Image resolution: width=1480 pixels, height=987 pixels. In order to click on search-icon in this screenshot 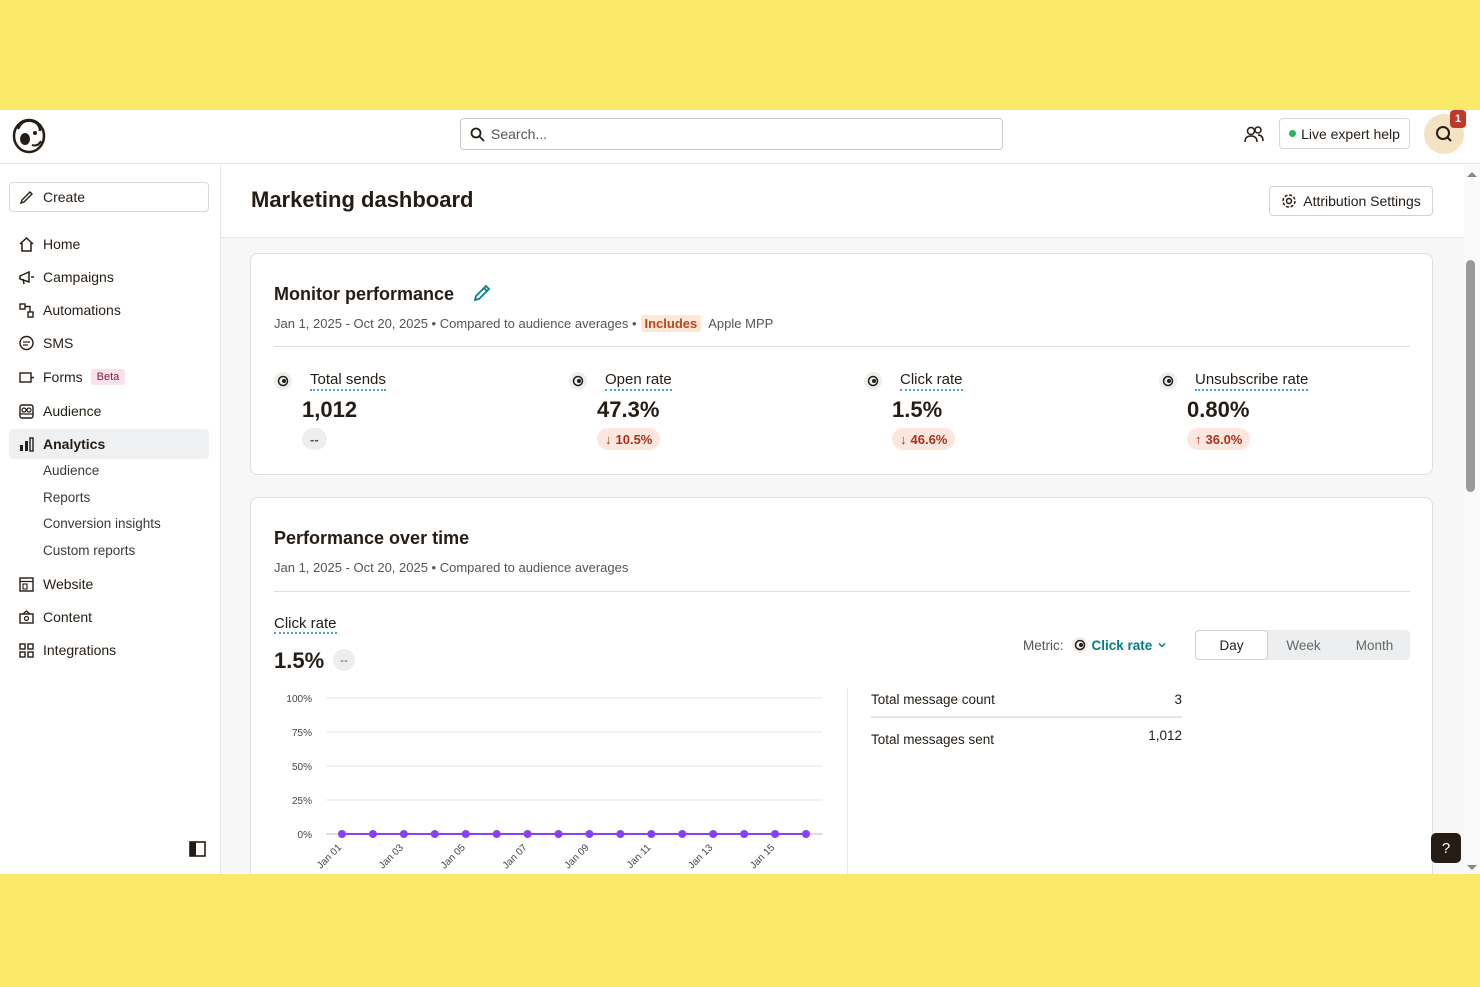, I will do `click(477, 134)`.